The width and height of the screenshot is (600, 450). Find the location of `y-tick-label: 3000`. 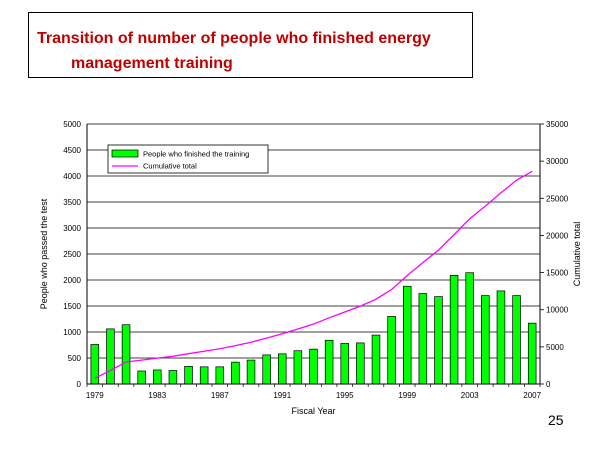

y-tick-label: 3000 is located at coordinates (72, 228).